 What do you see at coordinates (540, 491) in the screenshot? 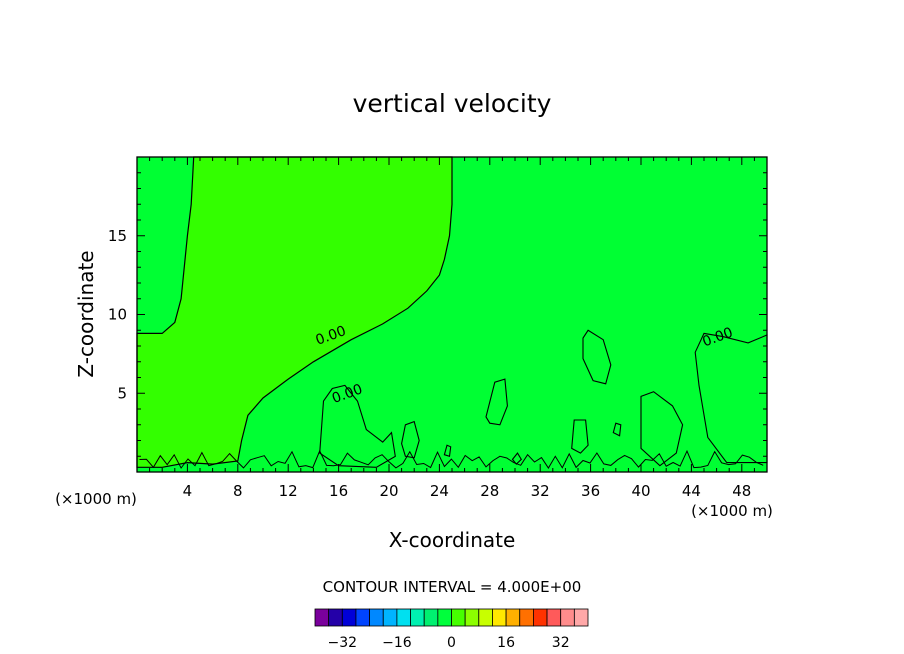
I see `x-tick-label: 32` at bounding box center [540, 491].